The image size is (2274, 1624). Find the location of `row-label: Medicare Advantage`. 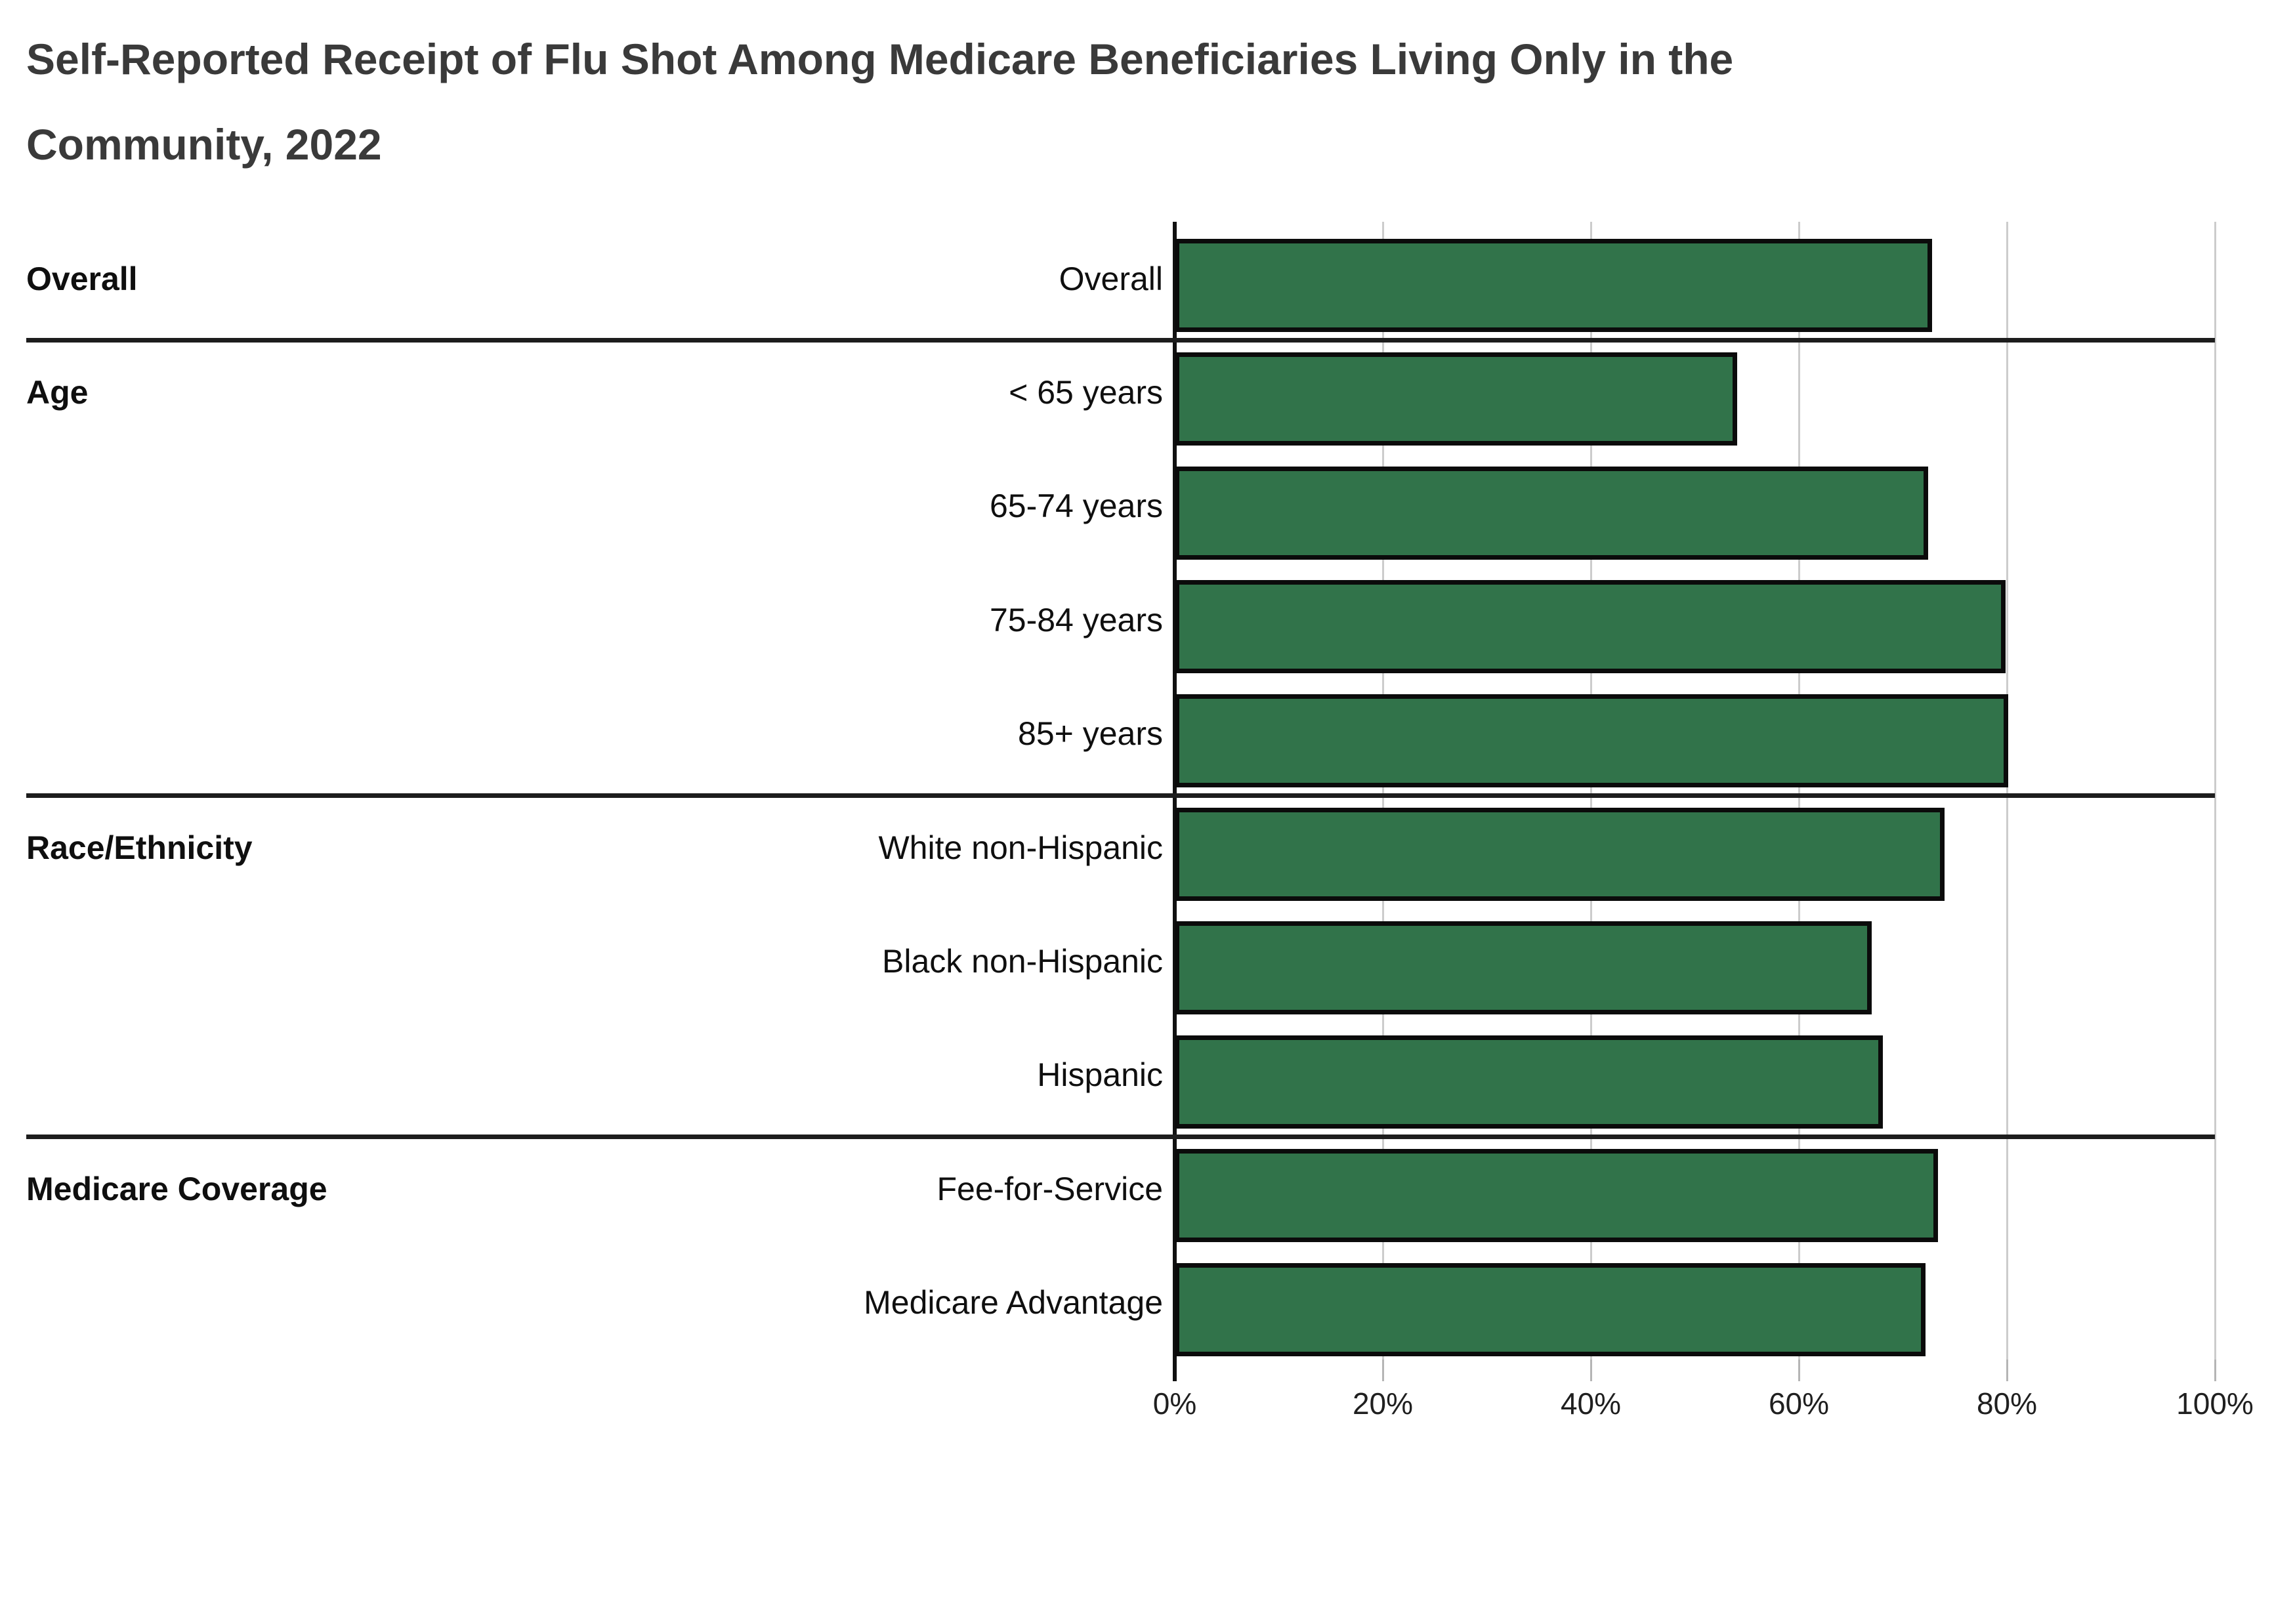

row-label: Medicare Advantage is located at coordinates (1013, 1303).